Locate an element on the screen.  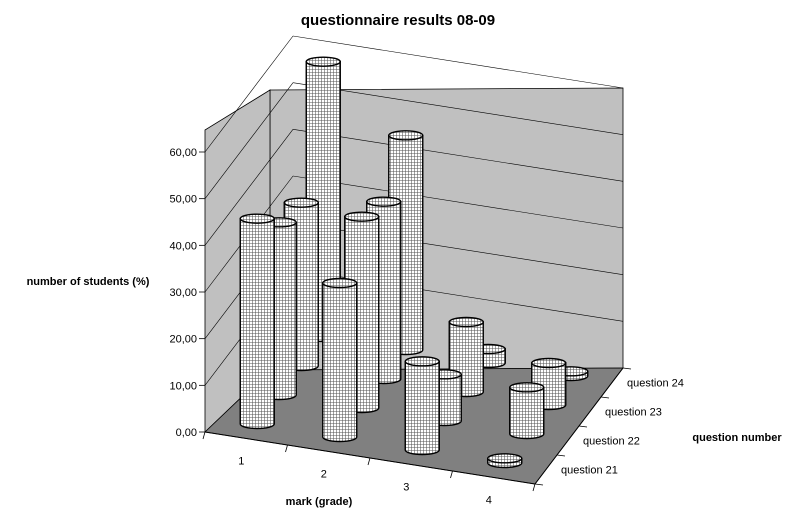
y-tick-label: 60,00 is located at coordinates (183, 153).